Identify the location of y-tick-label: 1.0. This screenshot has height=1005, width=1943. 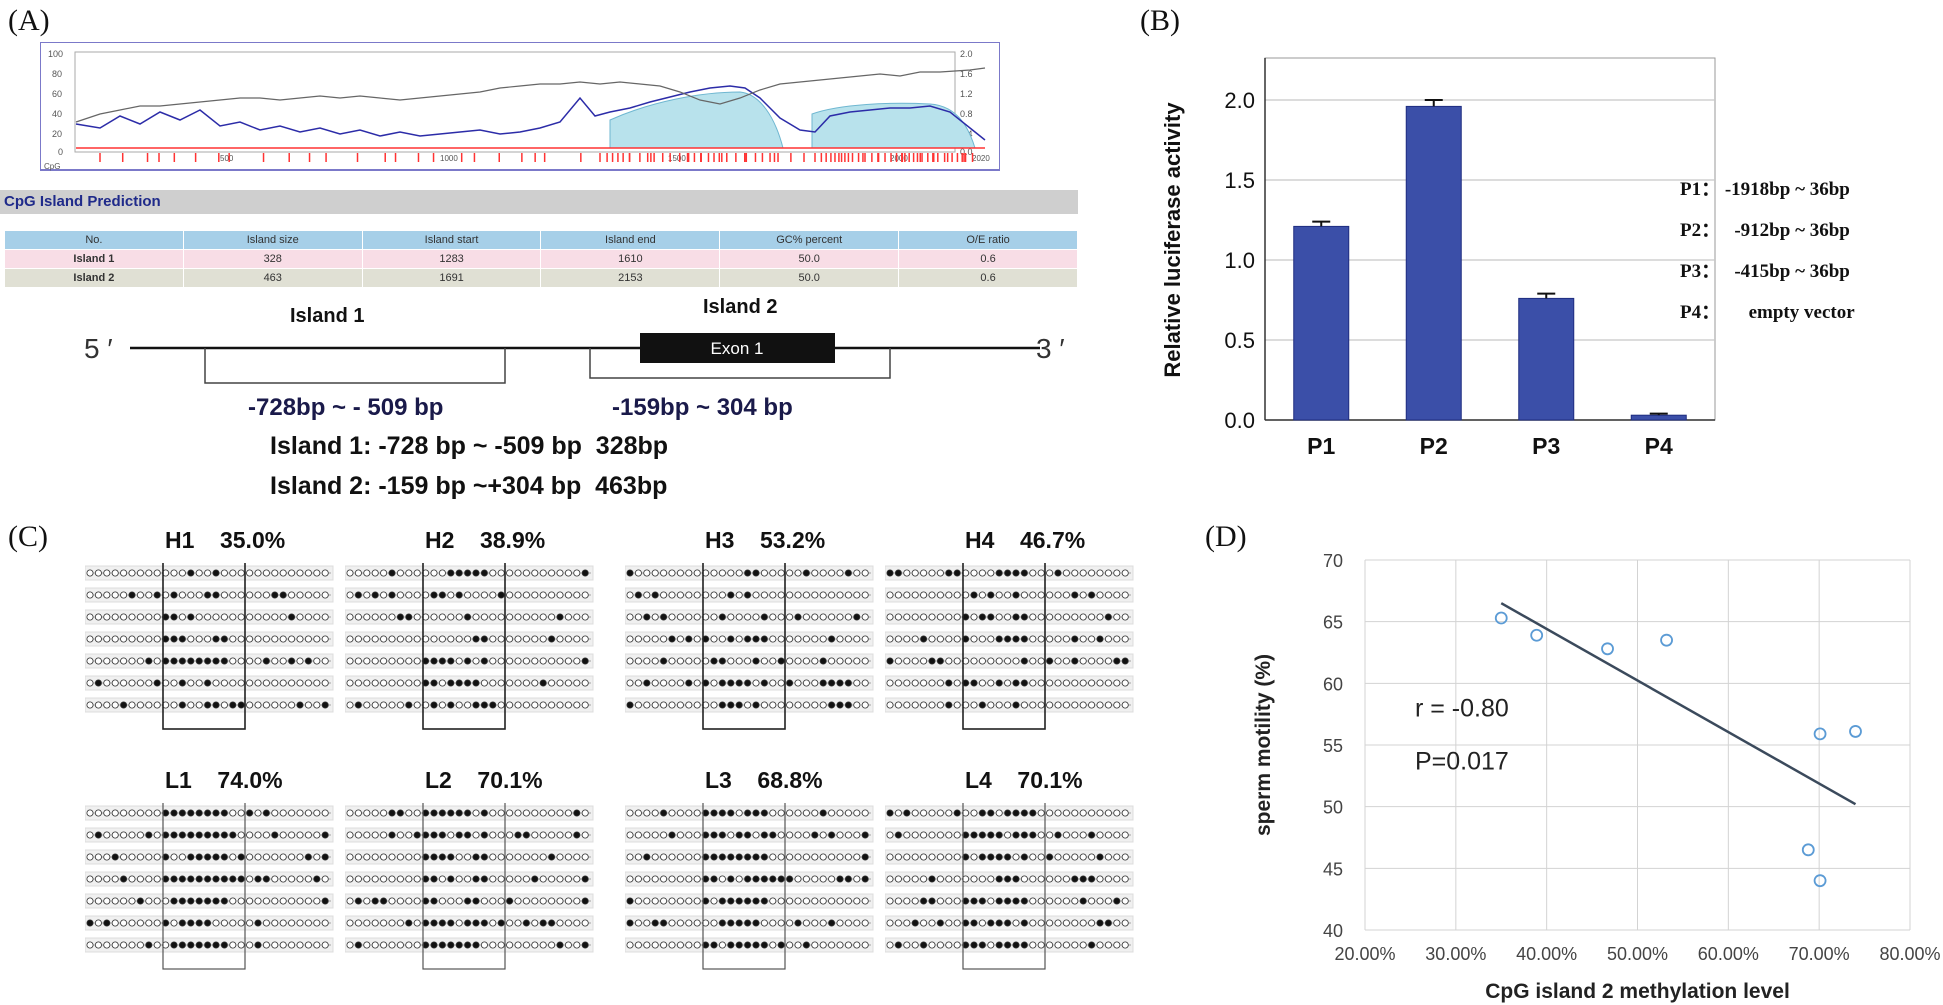
(1239, 260).